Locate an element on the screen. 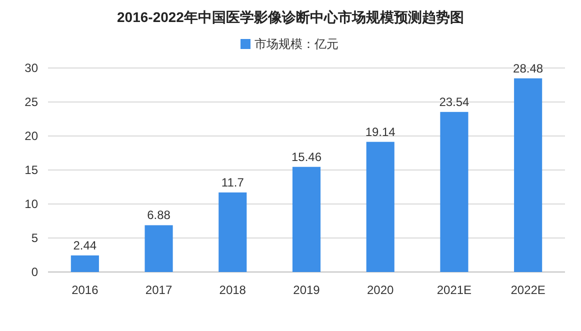 The width and height of the screenshot is (581, 331). data-label: 6.88 is located at coordinates (159, 215).